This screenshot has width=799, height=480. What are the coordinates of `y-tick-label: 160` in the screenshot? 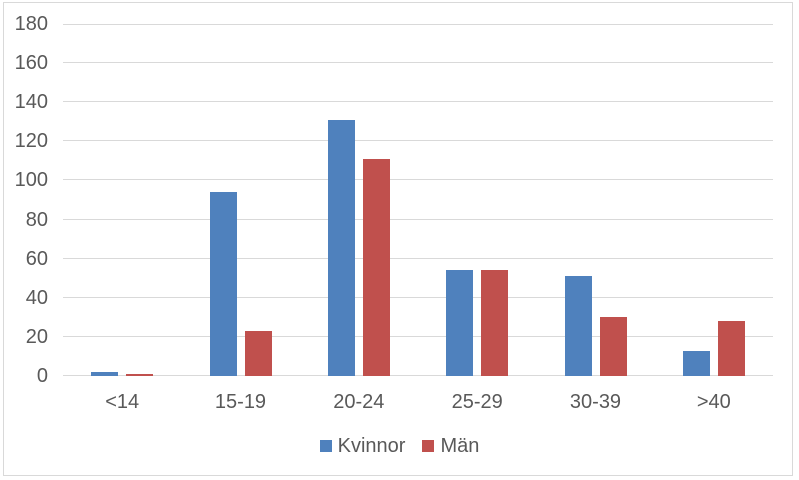 It's located at (31, 63).